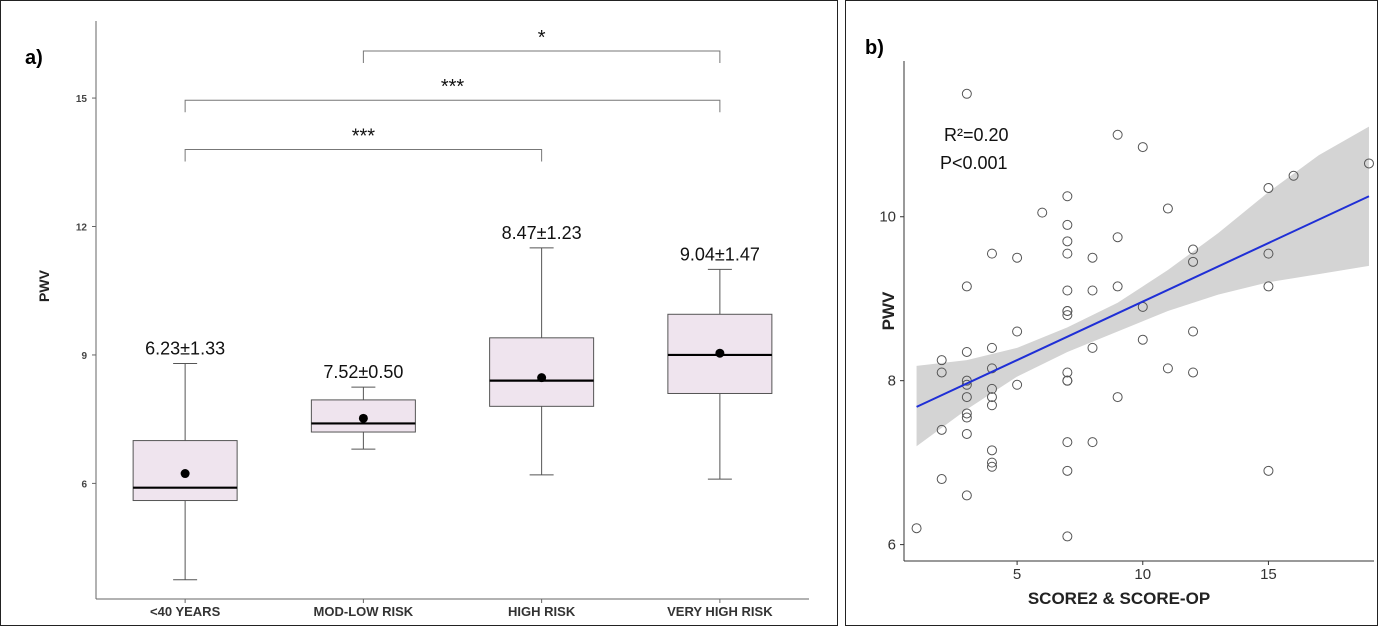 This screenshot has height=626, width=1378. Describe the element at coordinates (1143, 301) in the screenshot. I see `regression-line` at that location.